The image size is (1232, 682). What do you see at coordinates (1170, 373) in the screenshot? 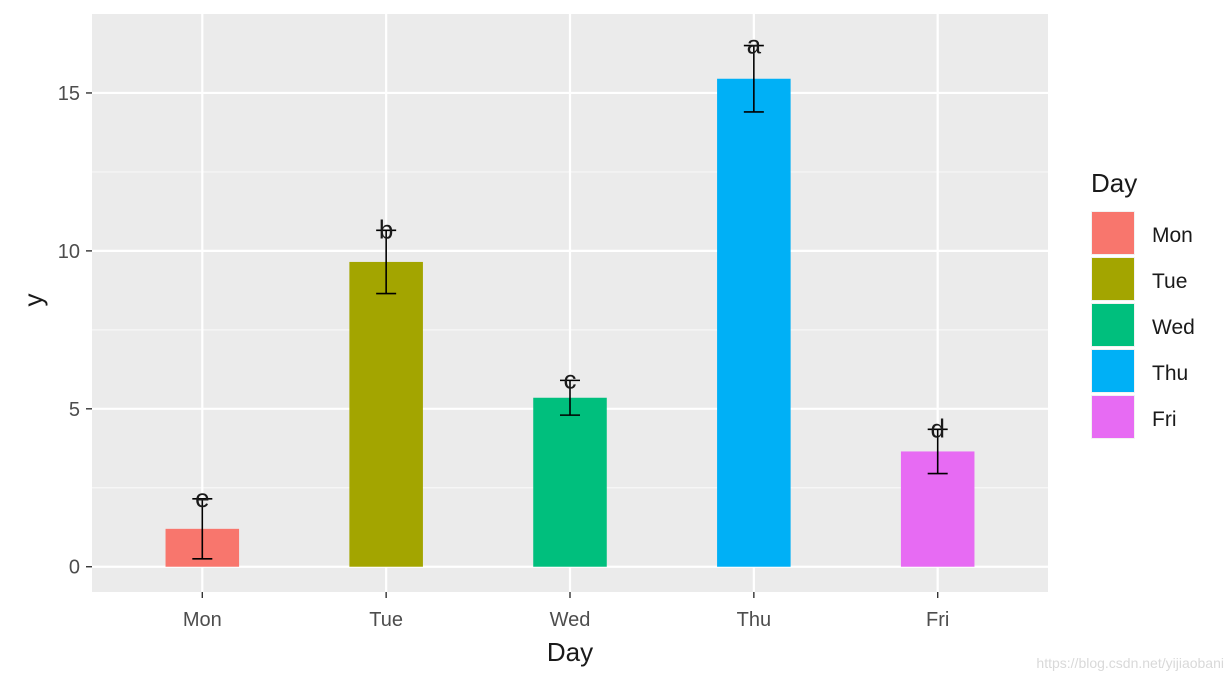
I see `legend-label: Thu` at bounding box center [1170, 373].